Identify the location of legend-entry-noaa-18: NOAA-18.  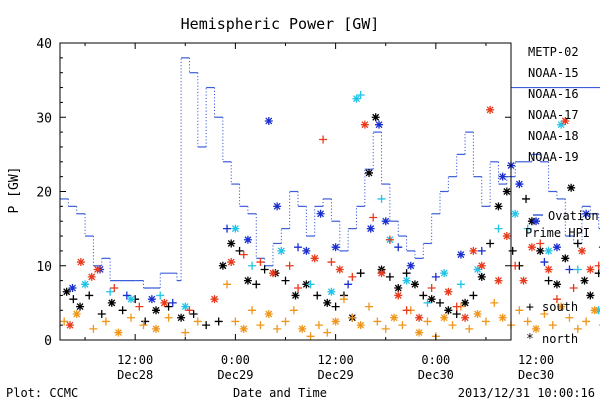
(553, 136).